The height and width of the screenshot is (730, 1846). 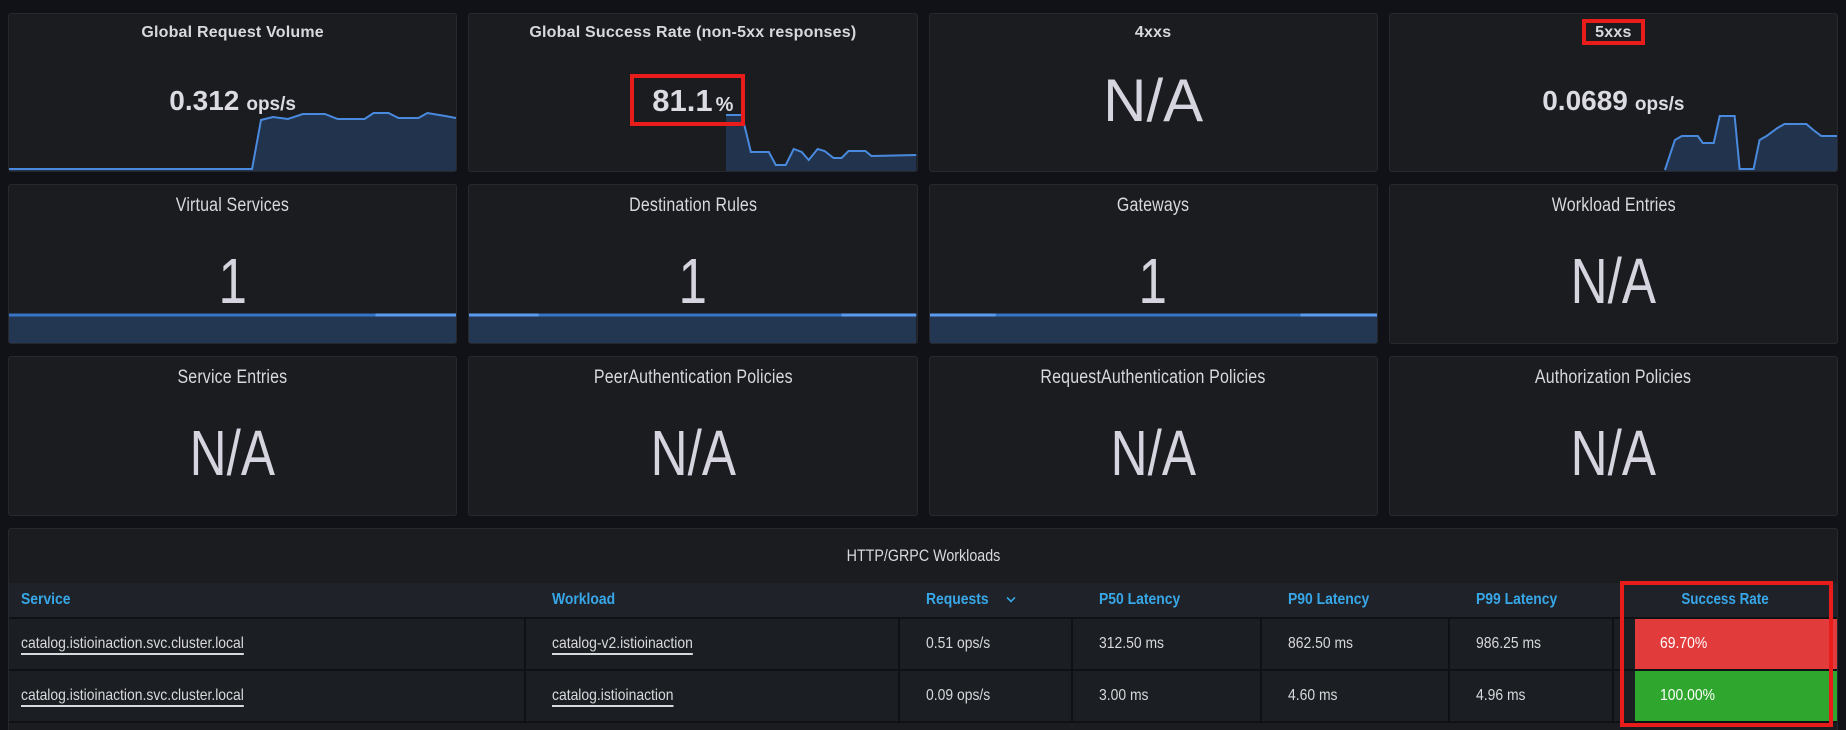 What do you see at coordinates (1736, 696) in the screenshot?
I see `success-rate-badge: 100.00%` at bounding box center [1736, 696].